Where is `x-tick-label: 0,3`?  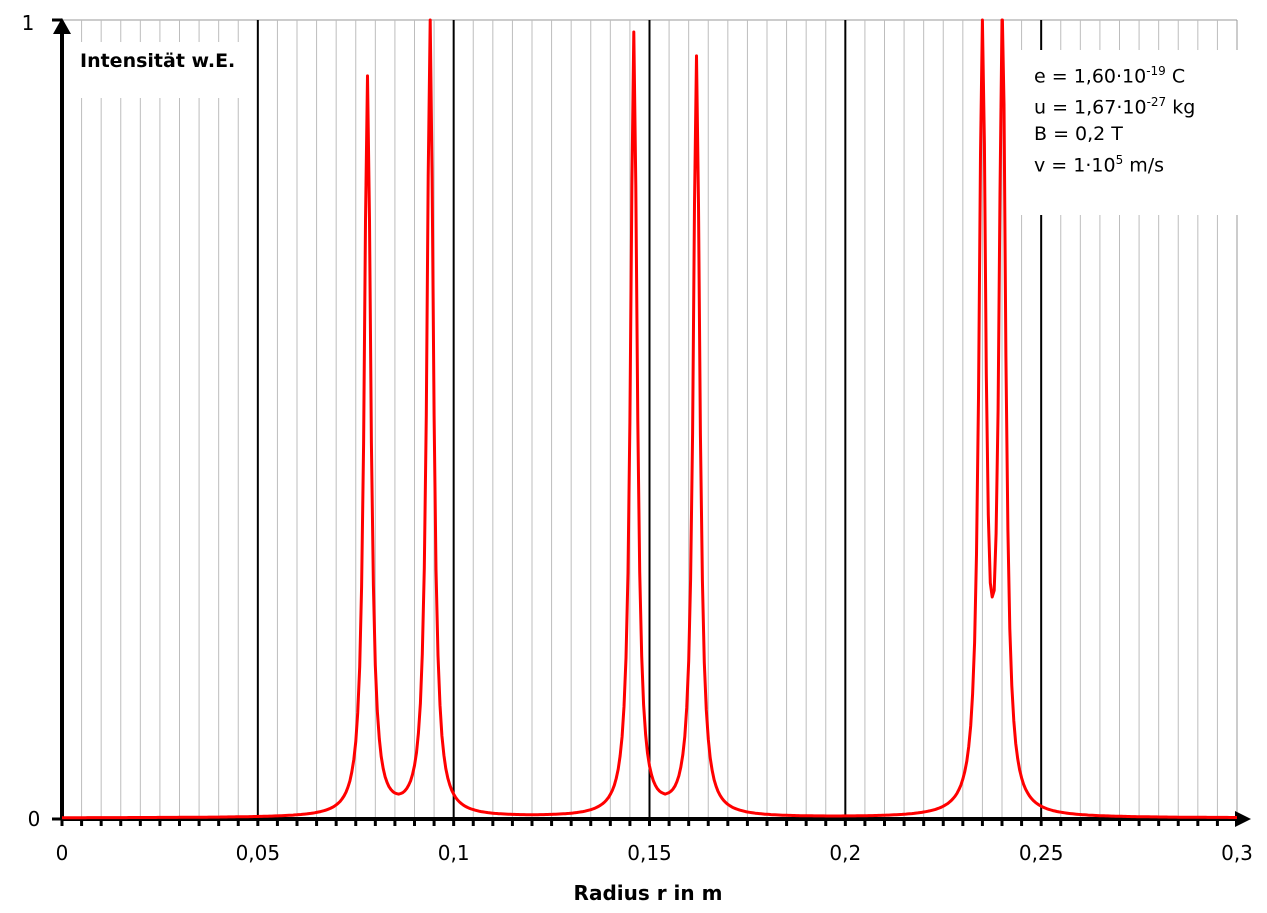
x-tick-label: 0,3 is located at coordinates (1237, 853).